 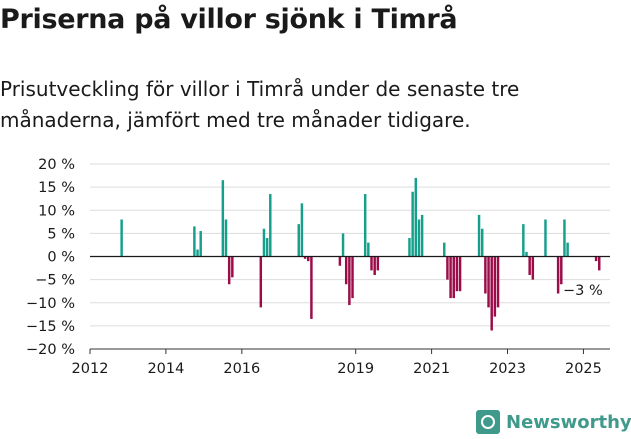 What do you see at coordinates (56, 211) in the screenshot?
I see `y-tick-label: 10 %` at bounding box center [56, 211].